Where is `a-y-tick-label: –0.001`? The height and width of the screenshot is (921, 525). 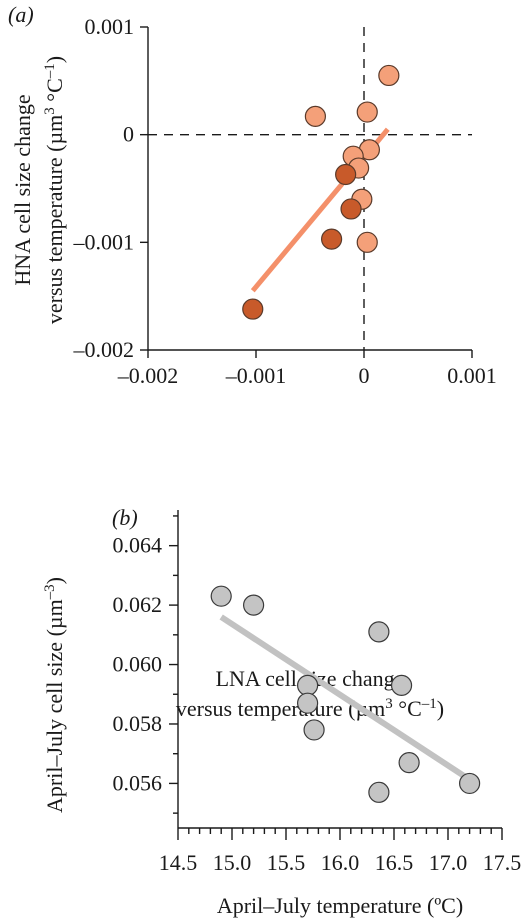 a-y-tick-label: –0.001 is located at coordinates (104, 241).